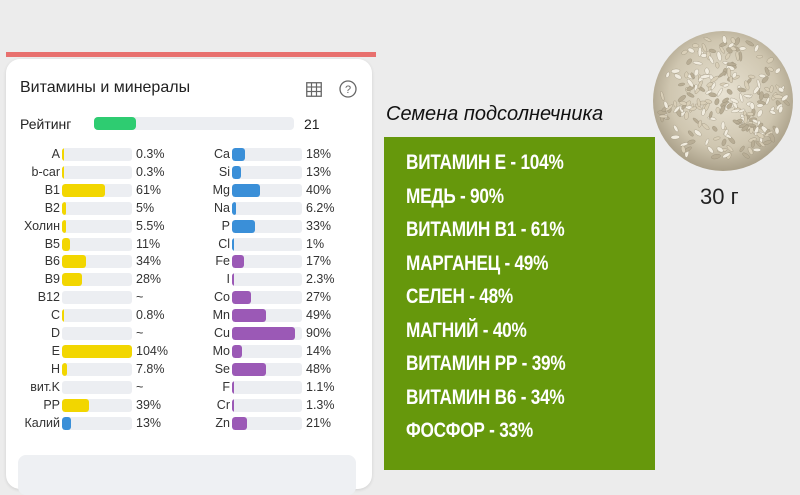 This screenshot has height=495, width=800. Describe the element at coordinates (319, 333) in the screenshot. I see `nutrient-percent: 90%` at that location.